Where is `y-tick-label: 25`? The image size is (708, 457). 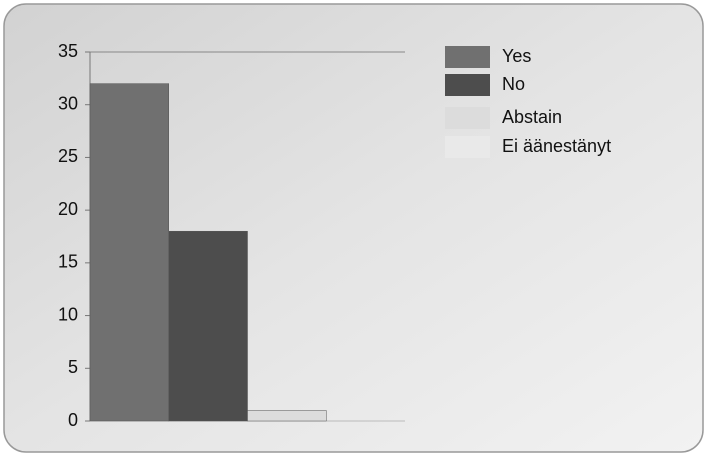
y-tick-label: 25 is located at coordinates (68, 156).